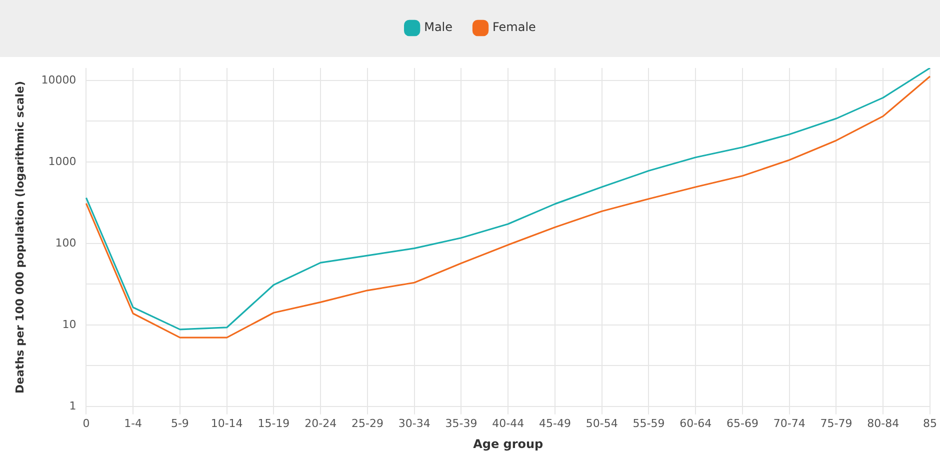 The image size is (940, 460). Describe the element at coordinates (461, 423) in the screenshot. I see `x-tick-label: 35-39` at that location.